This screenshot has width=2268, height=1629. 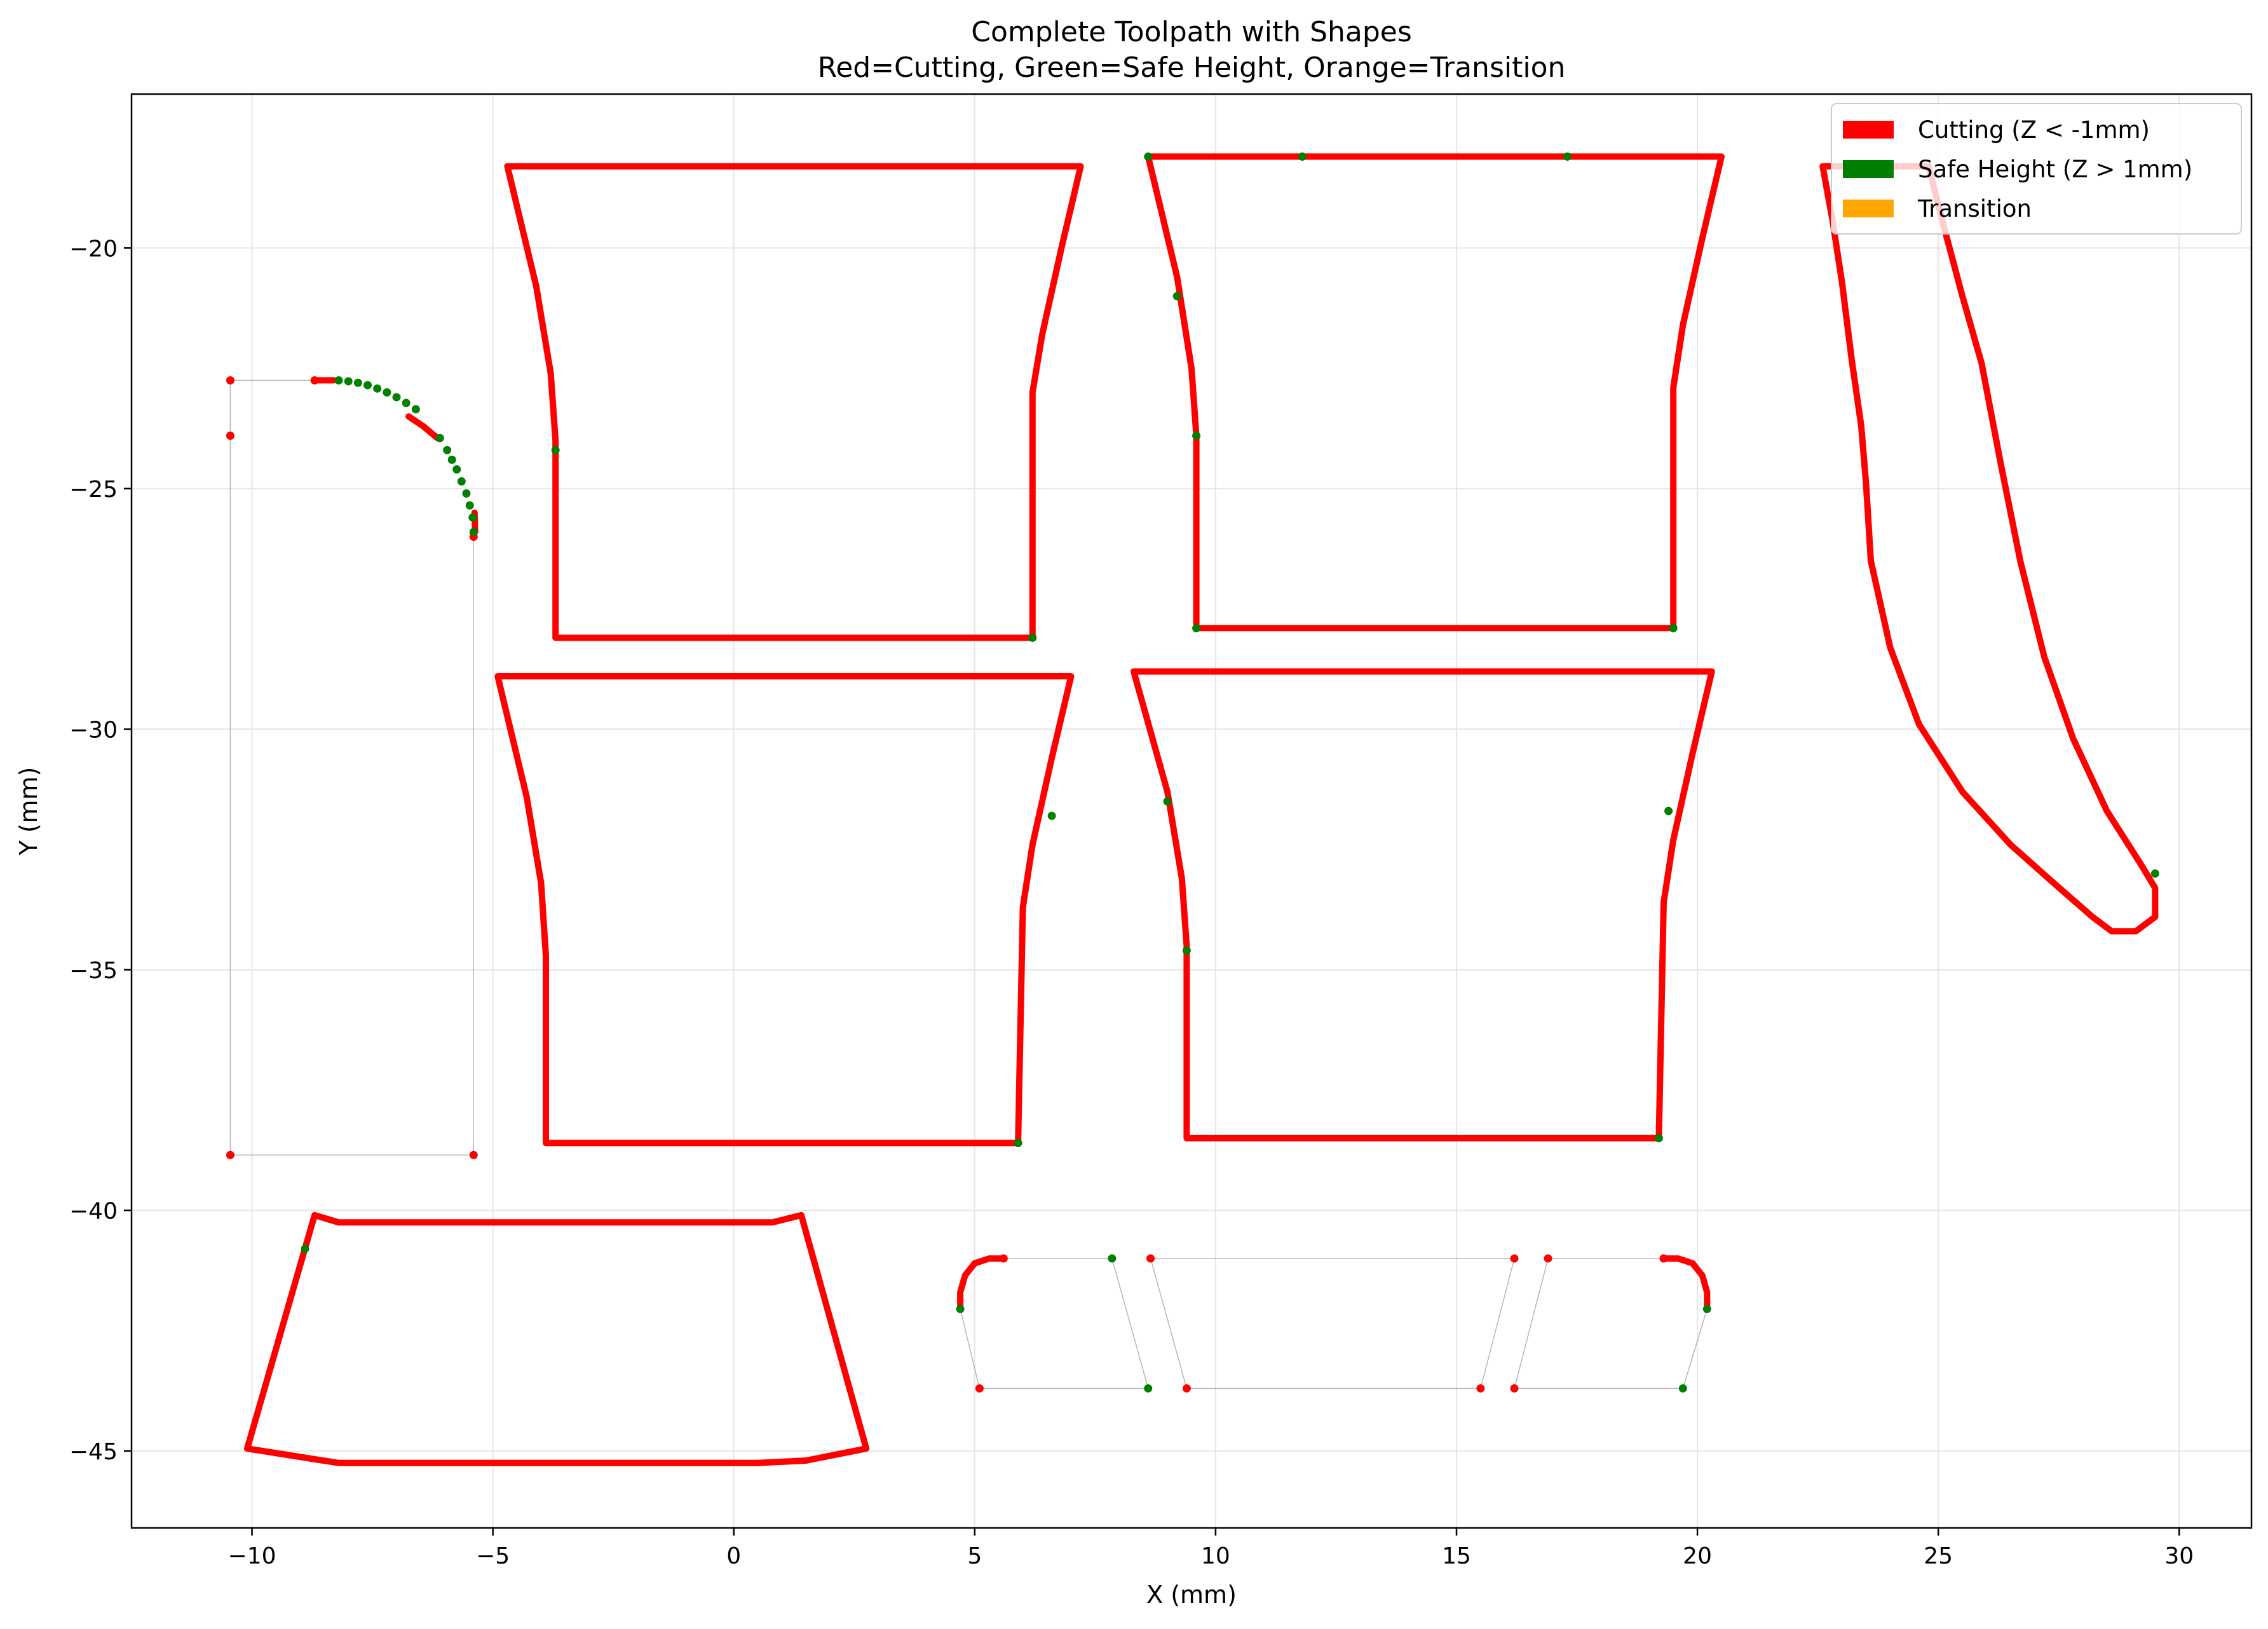 What do you see at coordinates (2055, 170) in the screenshot?
I see `legend-label-safe-height: Safe Height (Z > 1mm)` at bounding box center [2055, 170].